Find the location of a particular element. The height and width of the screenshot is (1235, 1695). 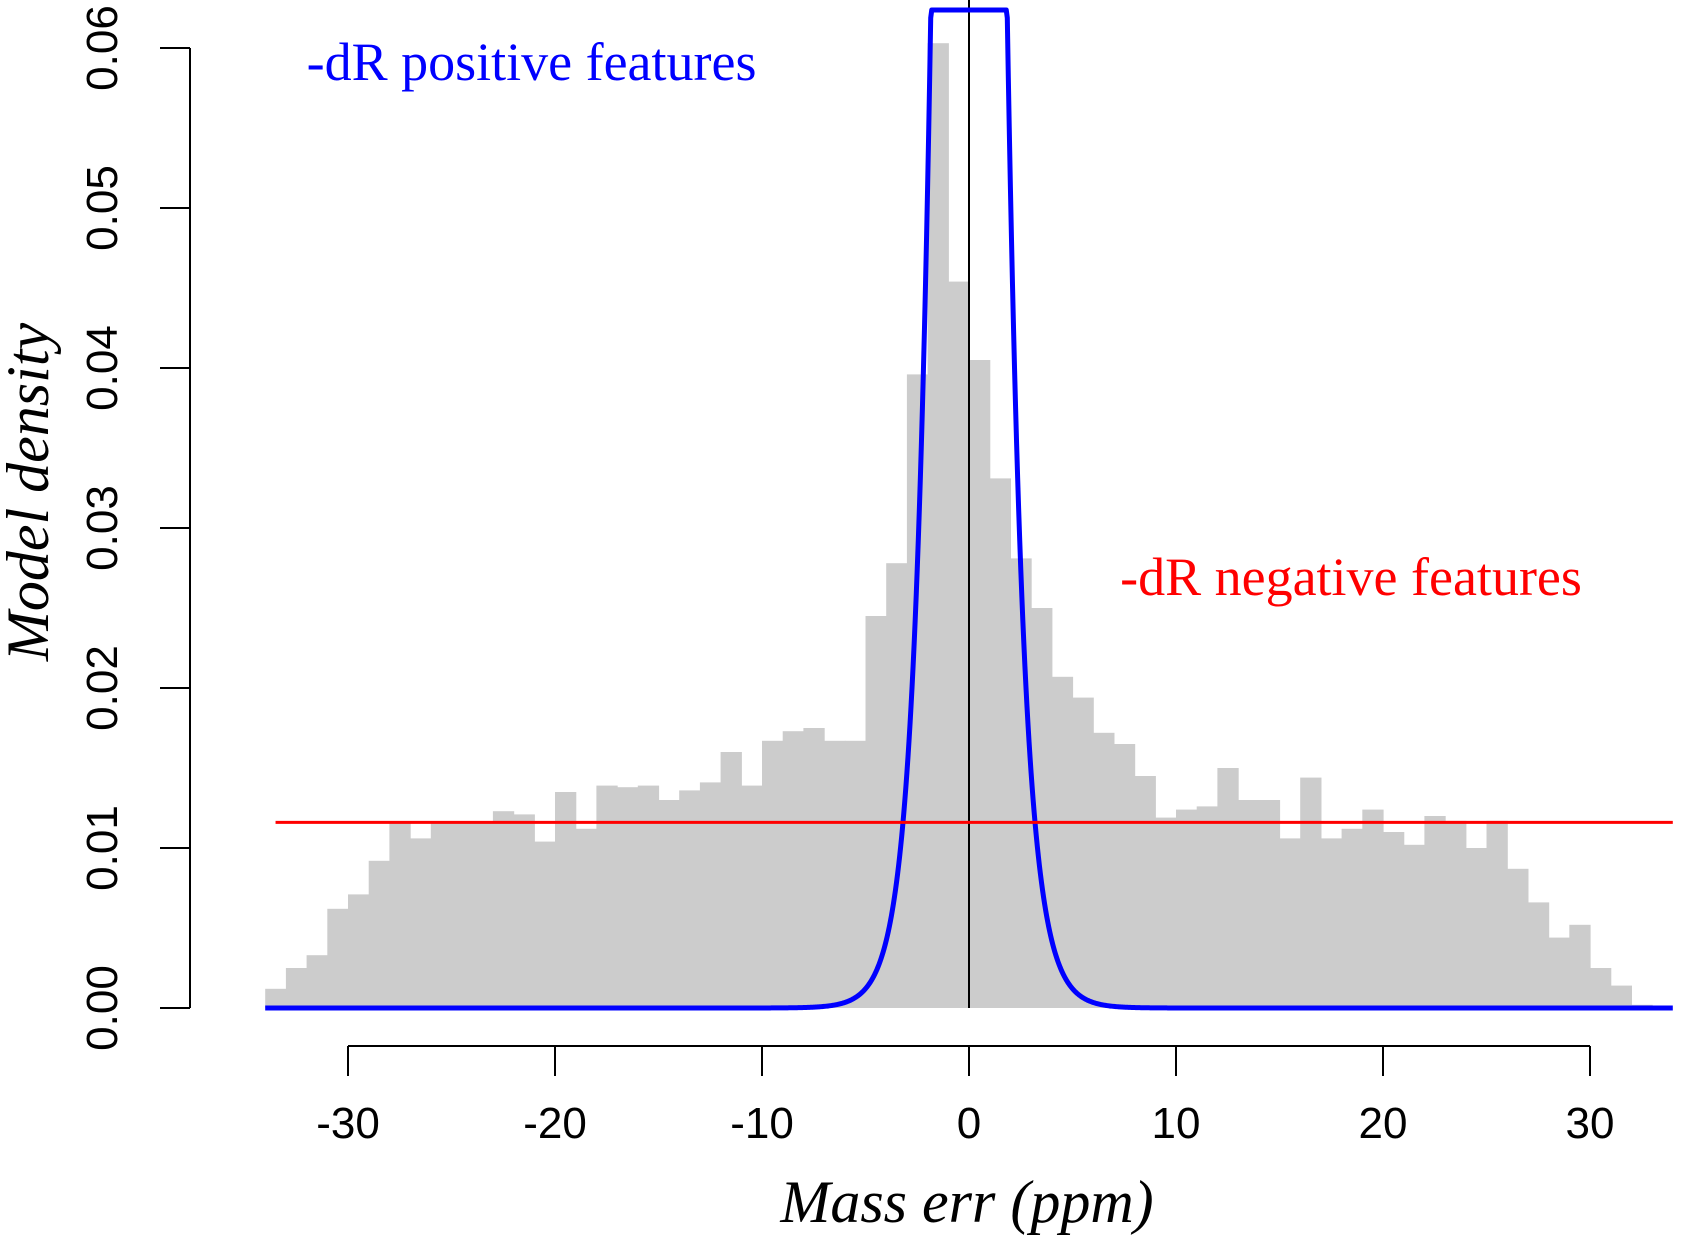

x-tick-label: 30 is located at coordinates (1590, 1123).